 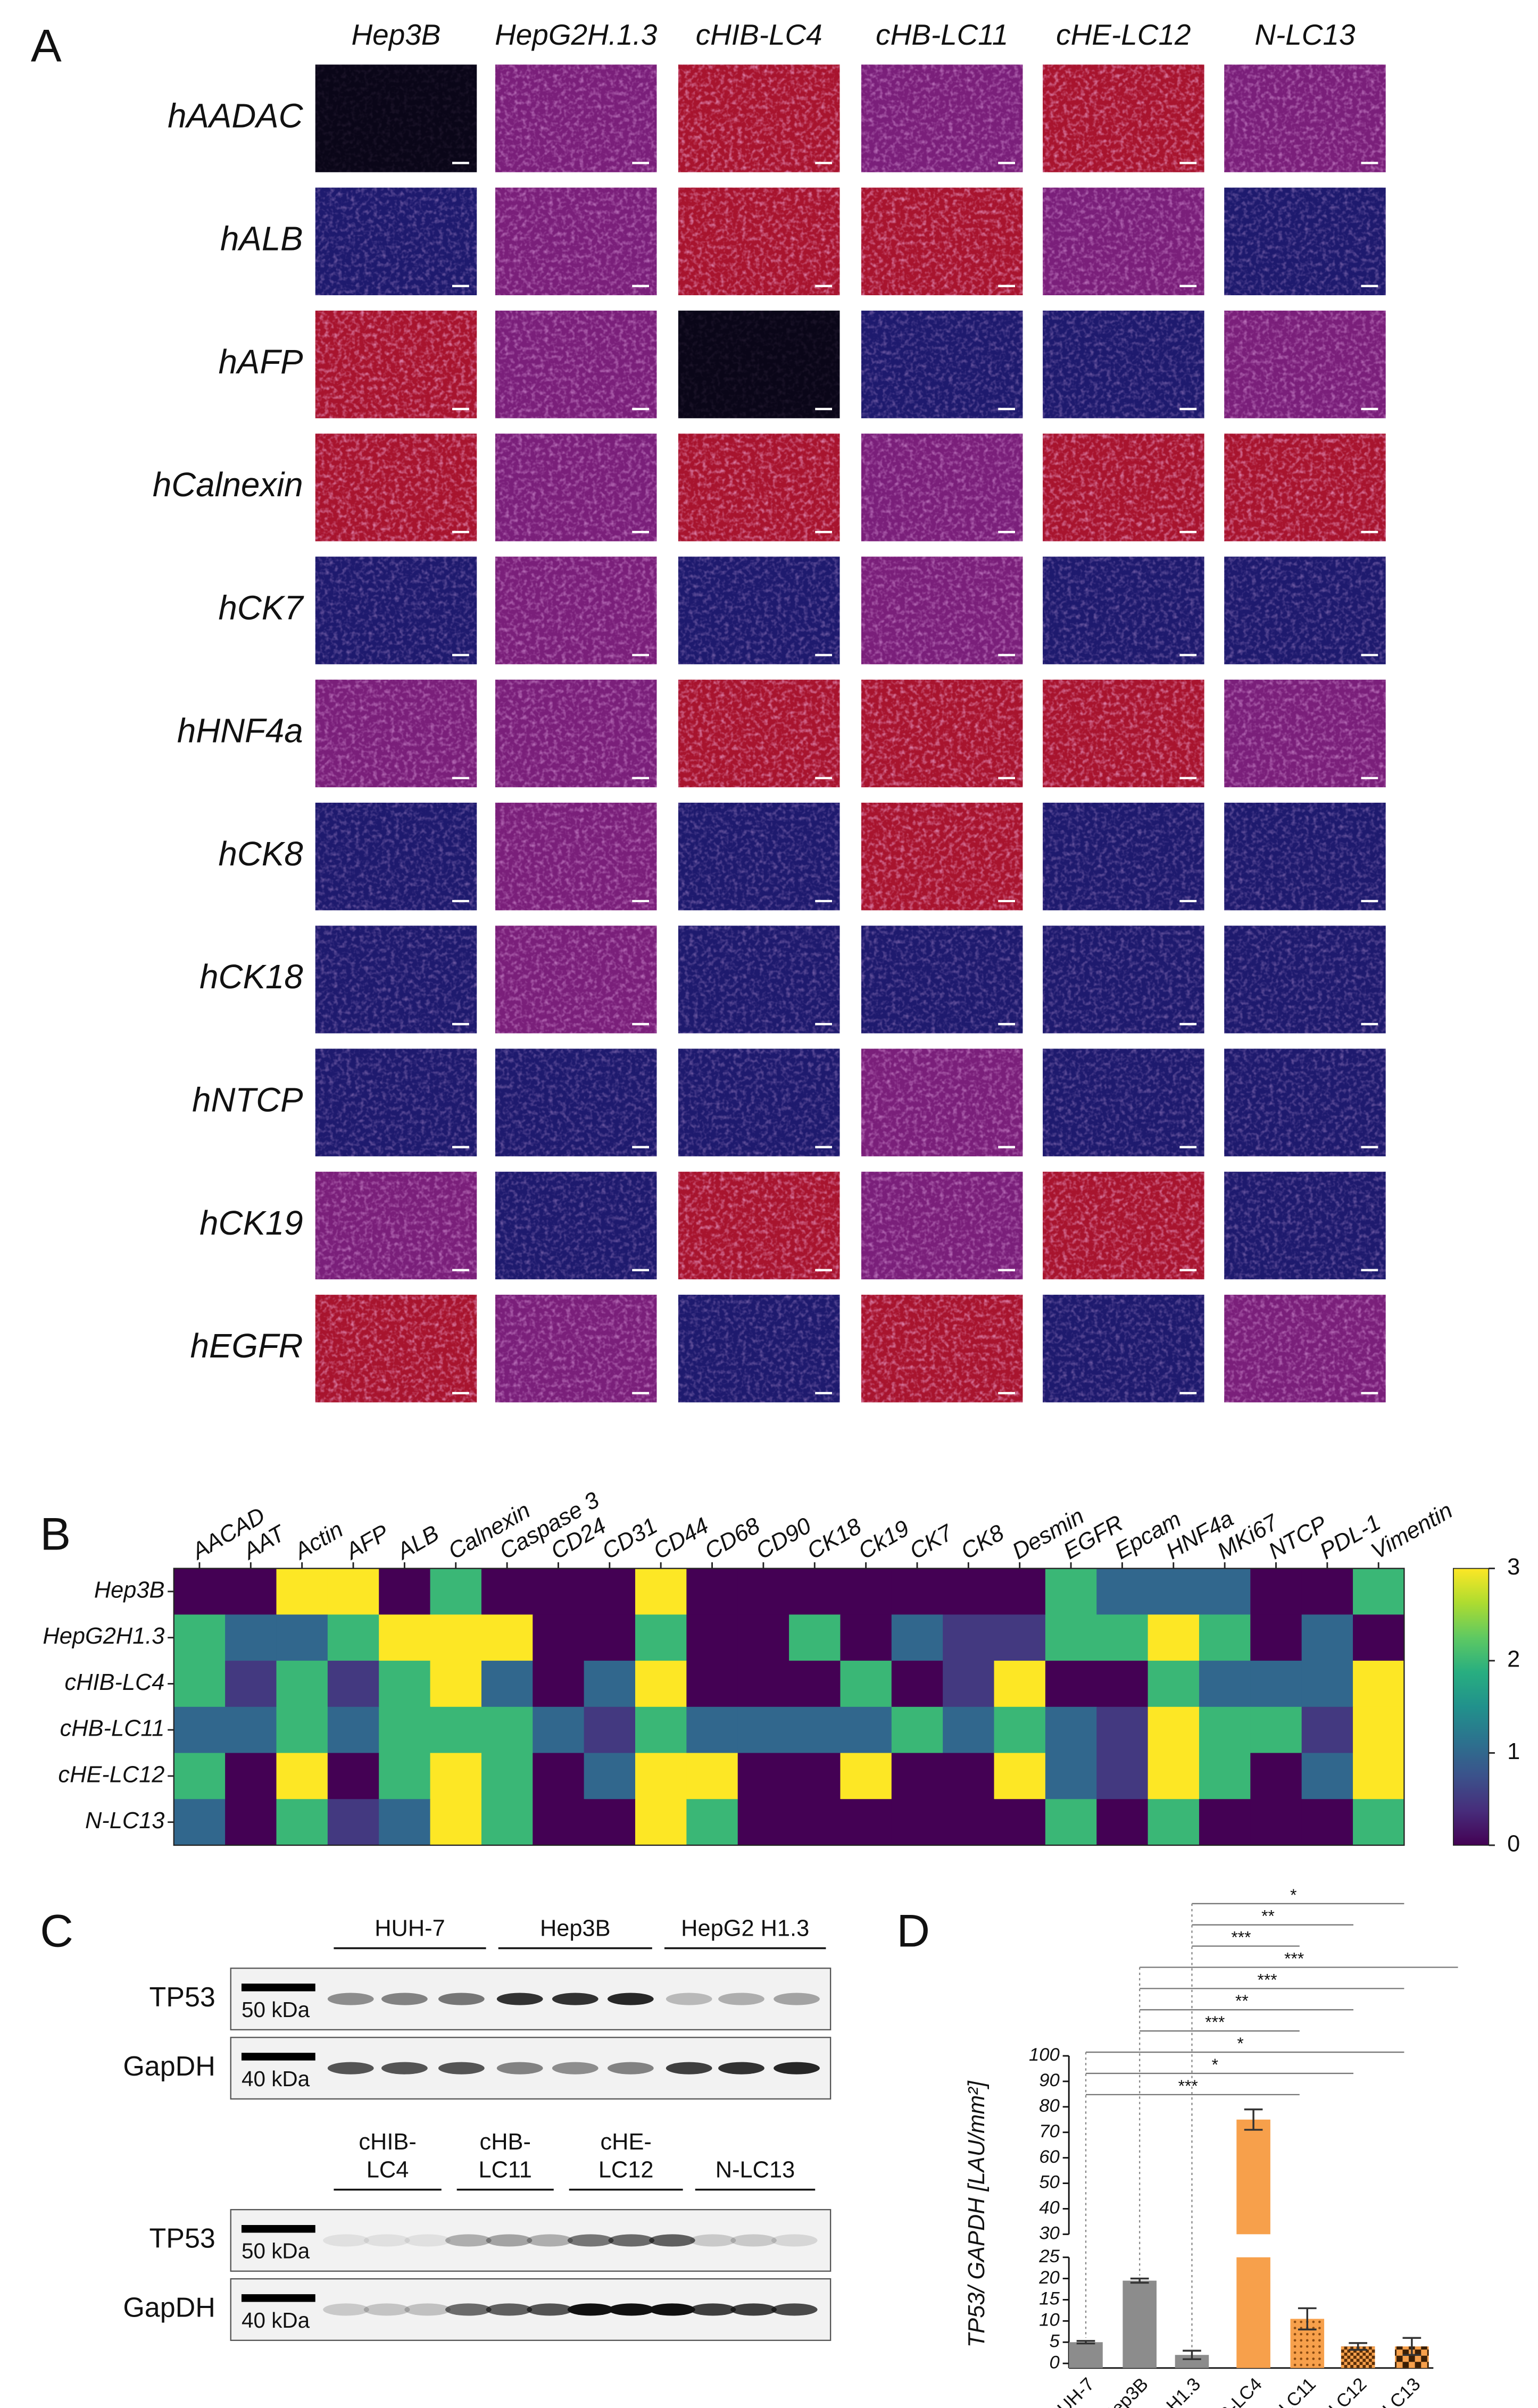 I want to click on blot-strip, so click(x=531, y=2240).